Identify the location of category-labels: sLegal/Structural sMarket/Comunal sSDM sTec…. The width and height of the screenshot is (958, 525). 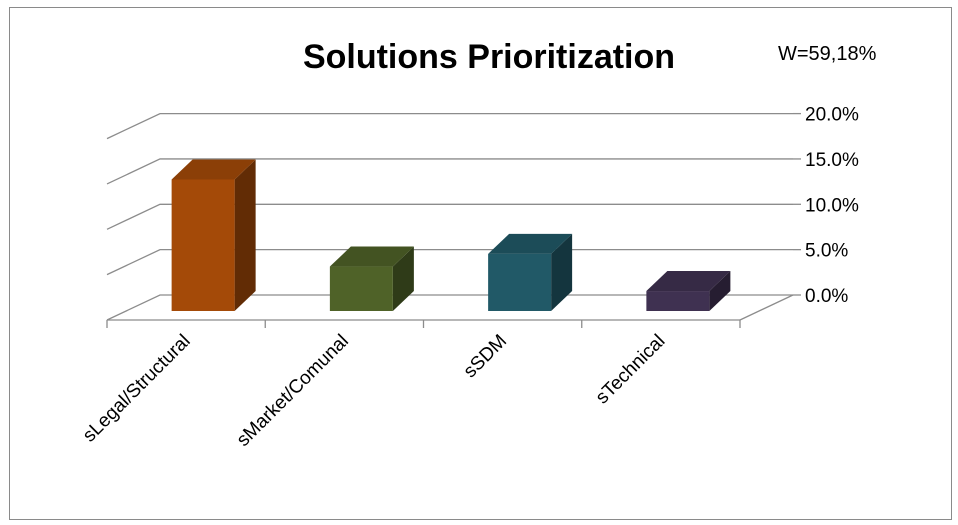
(374, 391).